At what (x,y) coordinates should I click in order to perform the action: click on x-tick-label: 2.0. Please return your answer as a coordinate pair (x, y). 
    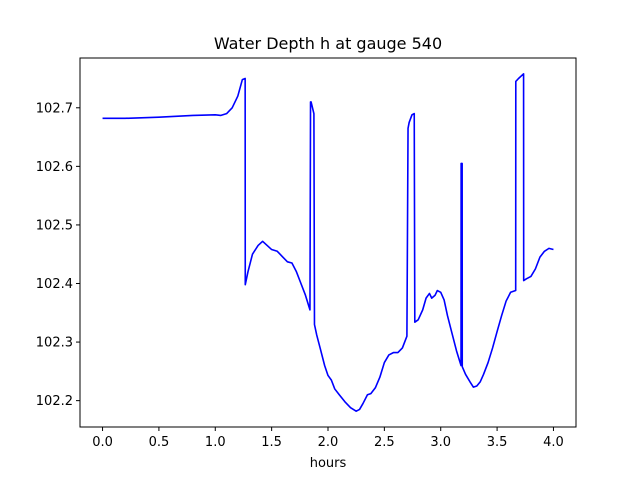
    Looking at the image, I should click on (328, 442).